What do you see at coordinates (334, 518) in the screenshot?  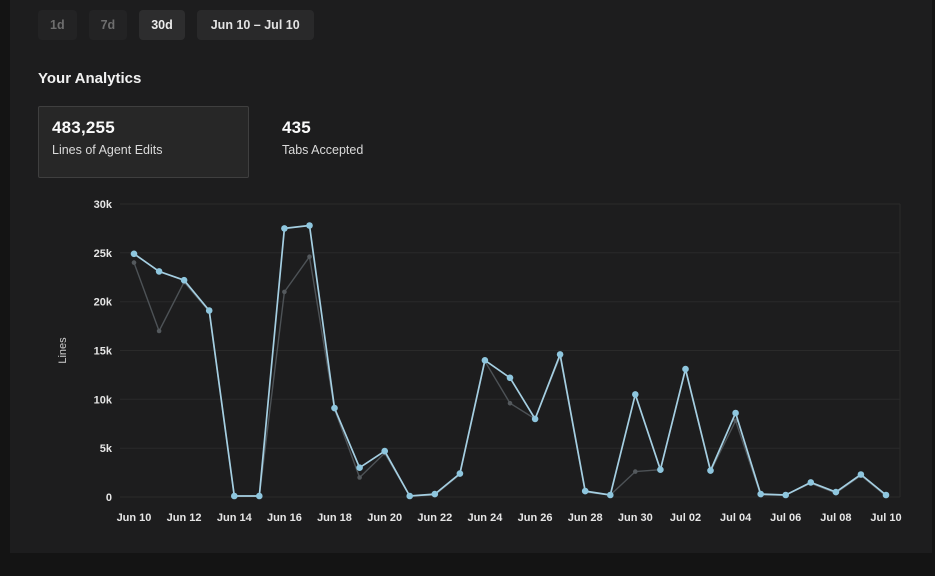 I see `svg-text: Jun 18` at bounding box center [334, 518].